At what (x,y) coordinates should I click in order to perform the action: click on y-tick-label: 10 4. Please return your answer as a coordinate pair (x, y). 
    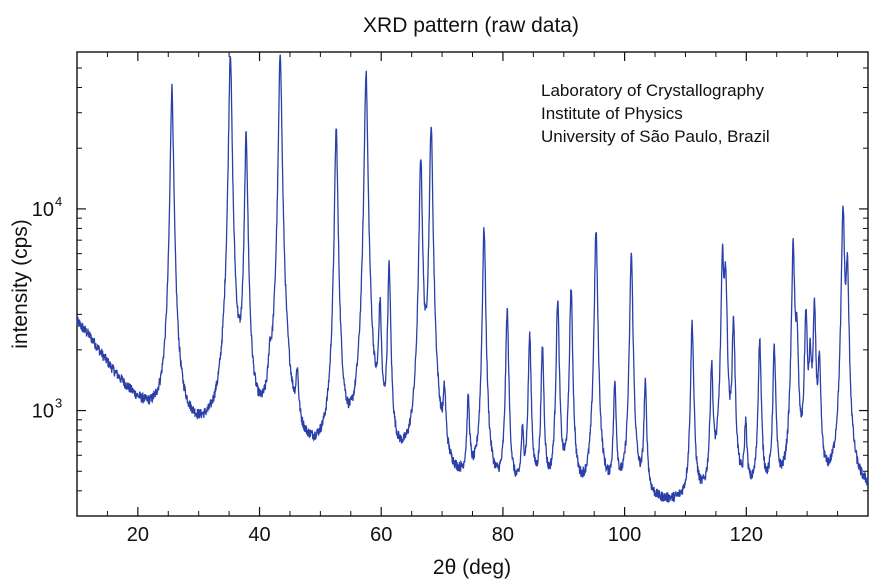
    Looking at the image, I should click on (47, 207).